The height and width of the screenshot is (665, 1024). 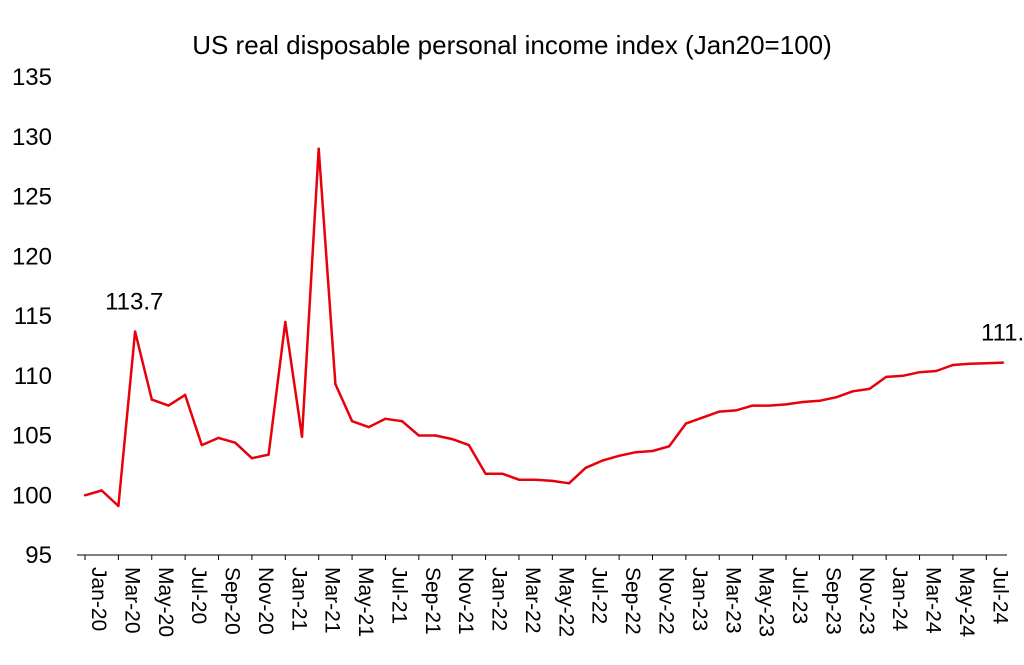 I want to click on x-tick-label: May-23, so click(x=766, y=602).